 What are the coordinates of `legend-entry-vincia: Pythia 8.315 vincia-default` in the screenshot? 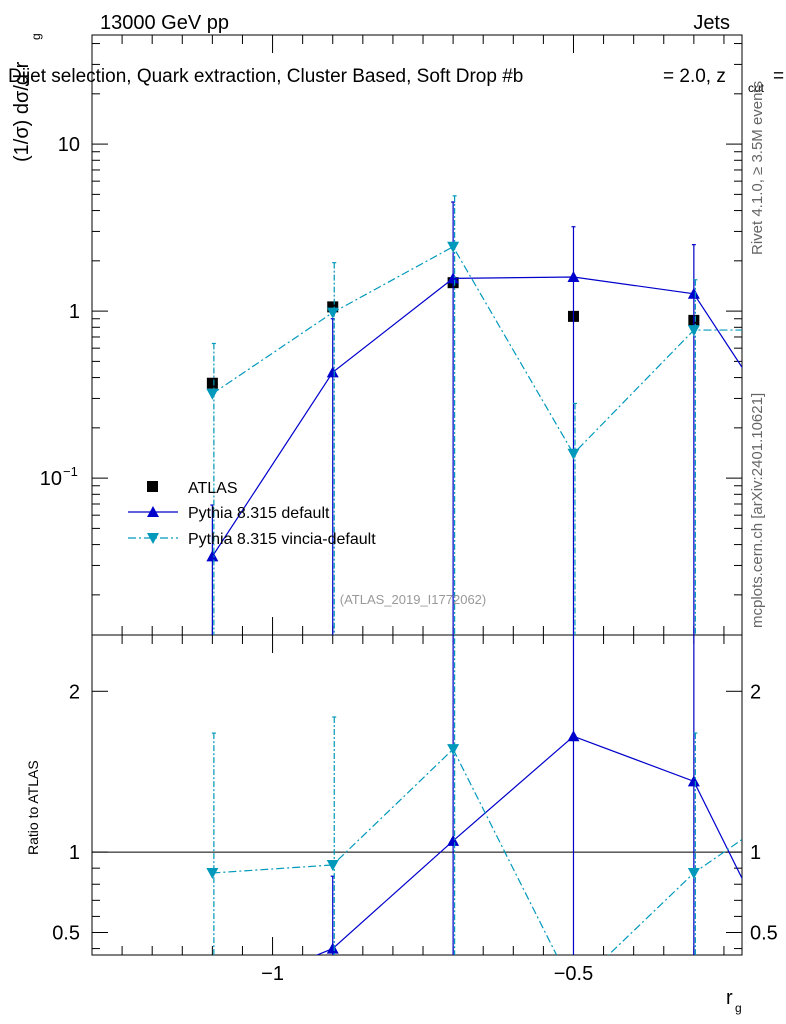 It's located at (252, 539).